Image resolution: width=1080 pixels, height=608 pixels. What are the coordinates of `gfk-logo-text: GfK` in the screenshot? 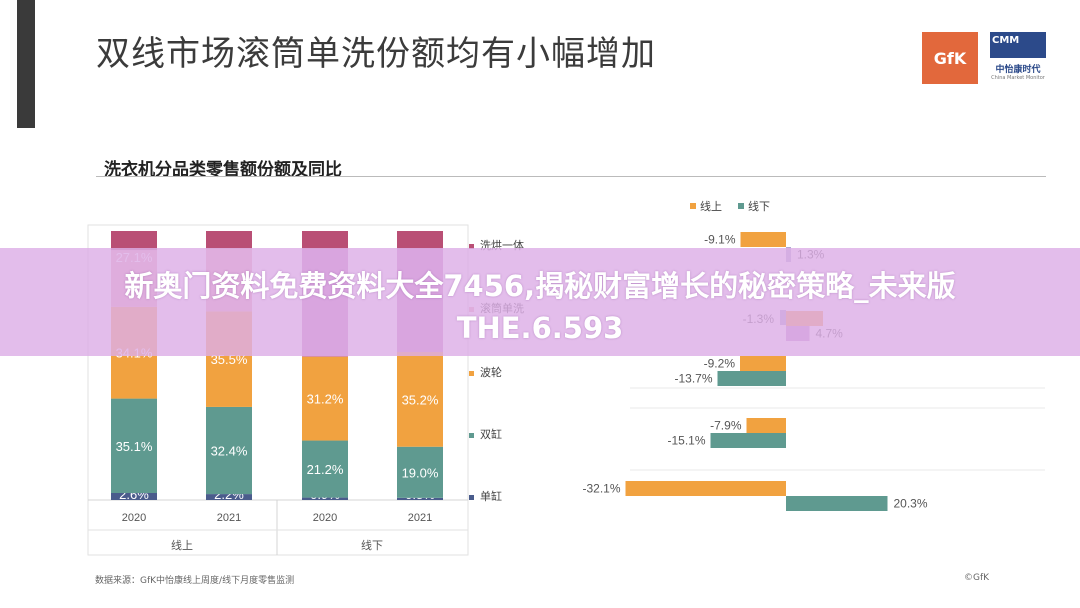 It's located at (950, 58).